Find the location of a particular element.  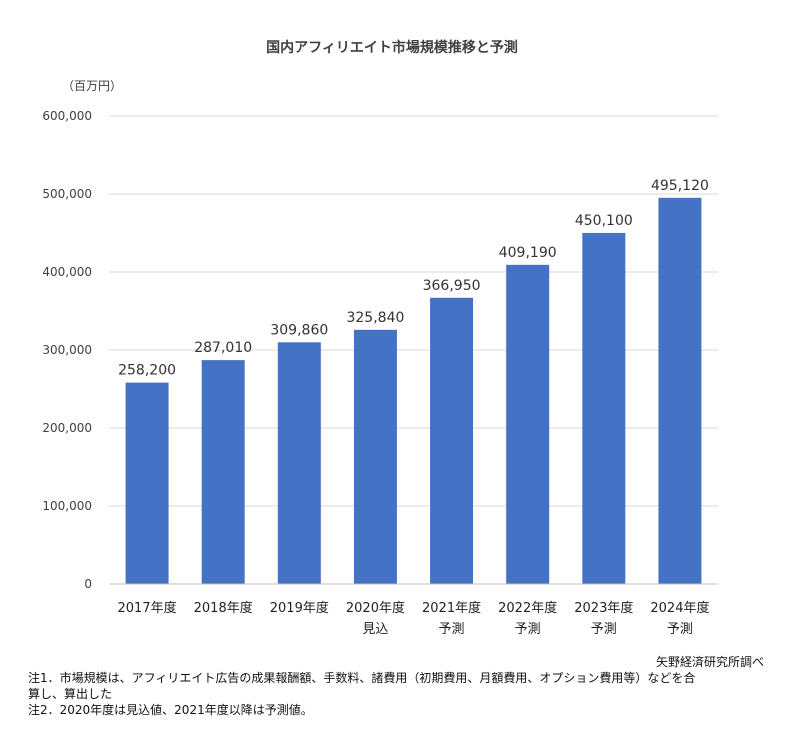

y-tick-label: 500,000 is located at coordinates (67, 194).